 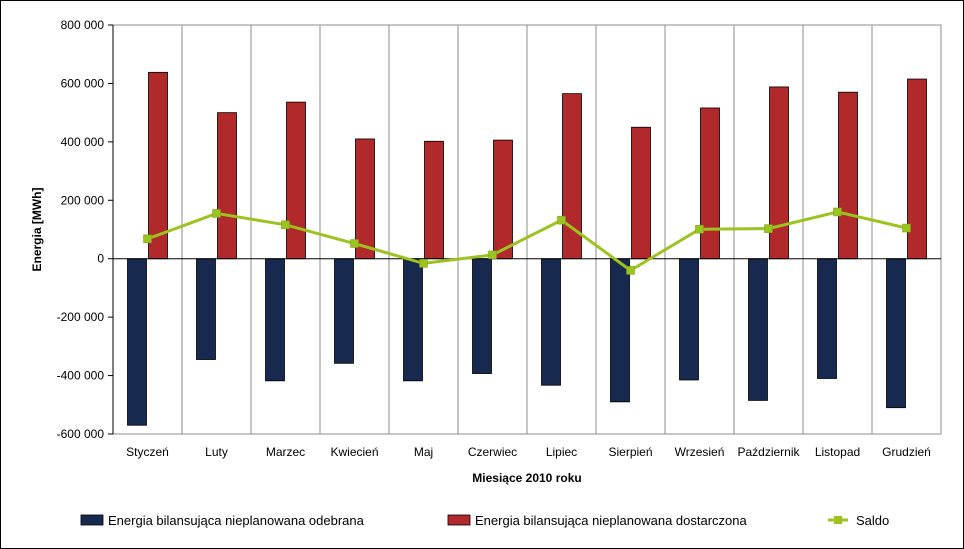 I want to click on x-tick-label: Maj, so click(x=423, y=452).